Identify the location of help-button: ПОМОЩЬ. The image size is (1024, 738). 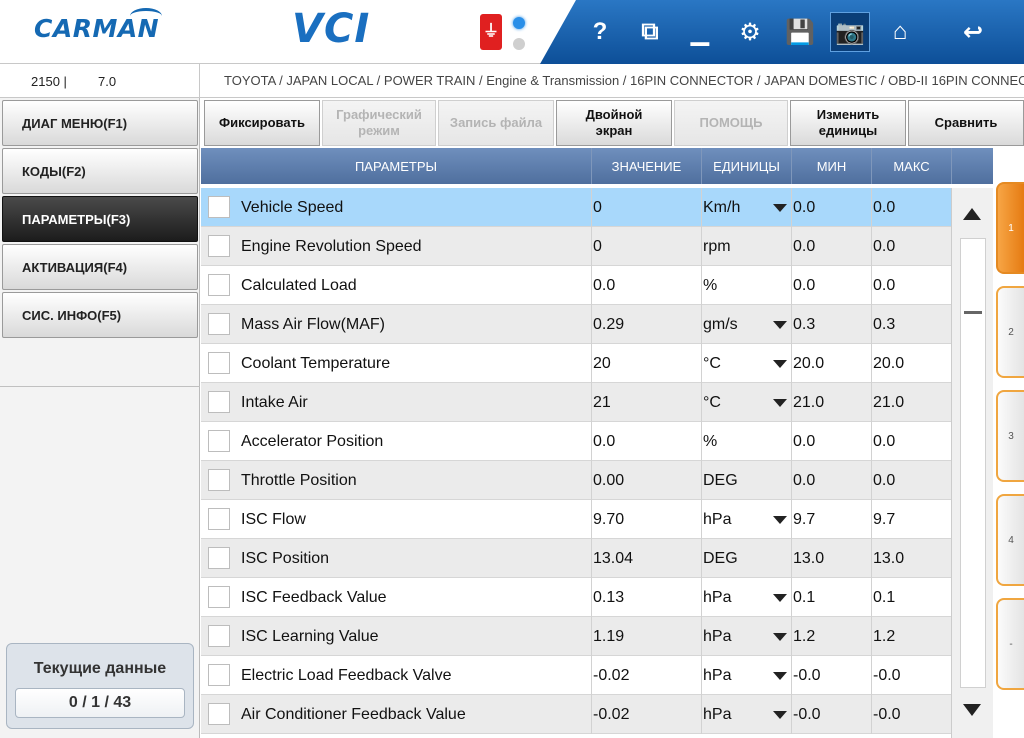
(731, 123).